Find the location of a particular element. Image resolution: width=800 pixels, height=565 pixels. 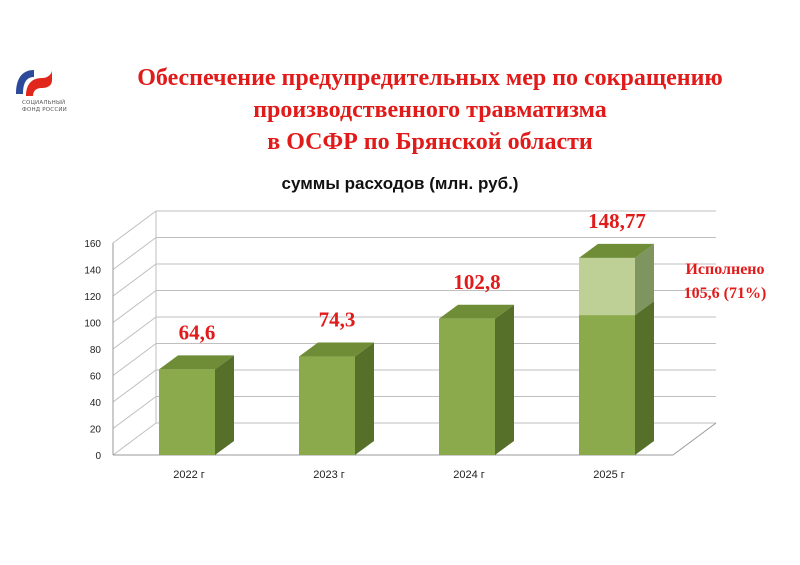

data-label: 102,8 is located at coordinates (476, 282).